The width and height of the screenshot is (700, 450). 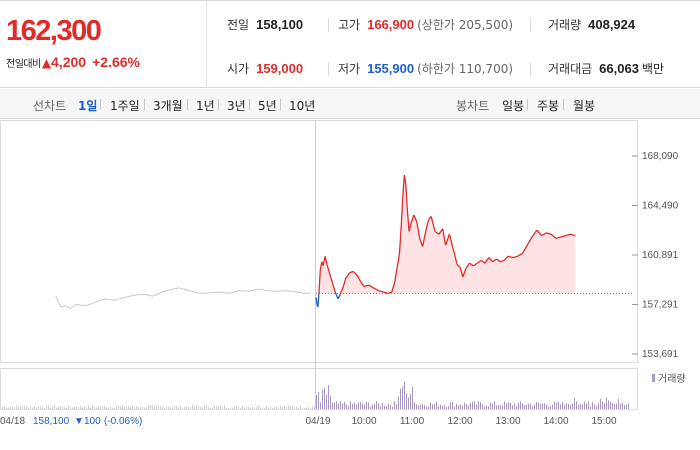 I want to click on candle-monthly: 월봉, so click(x=584, y=106).